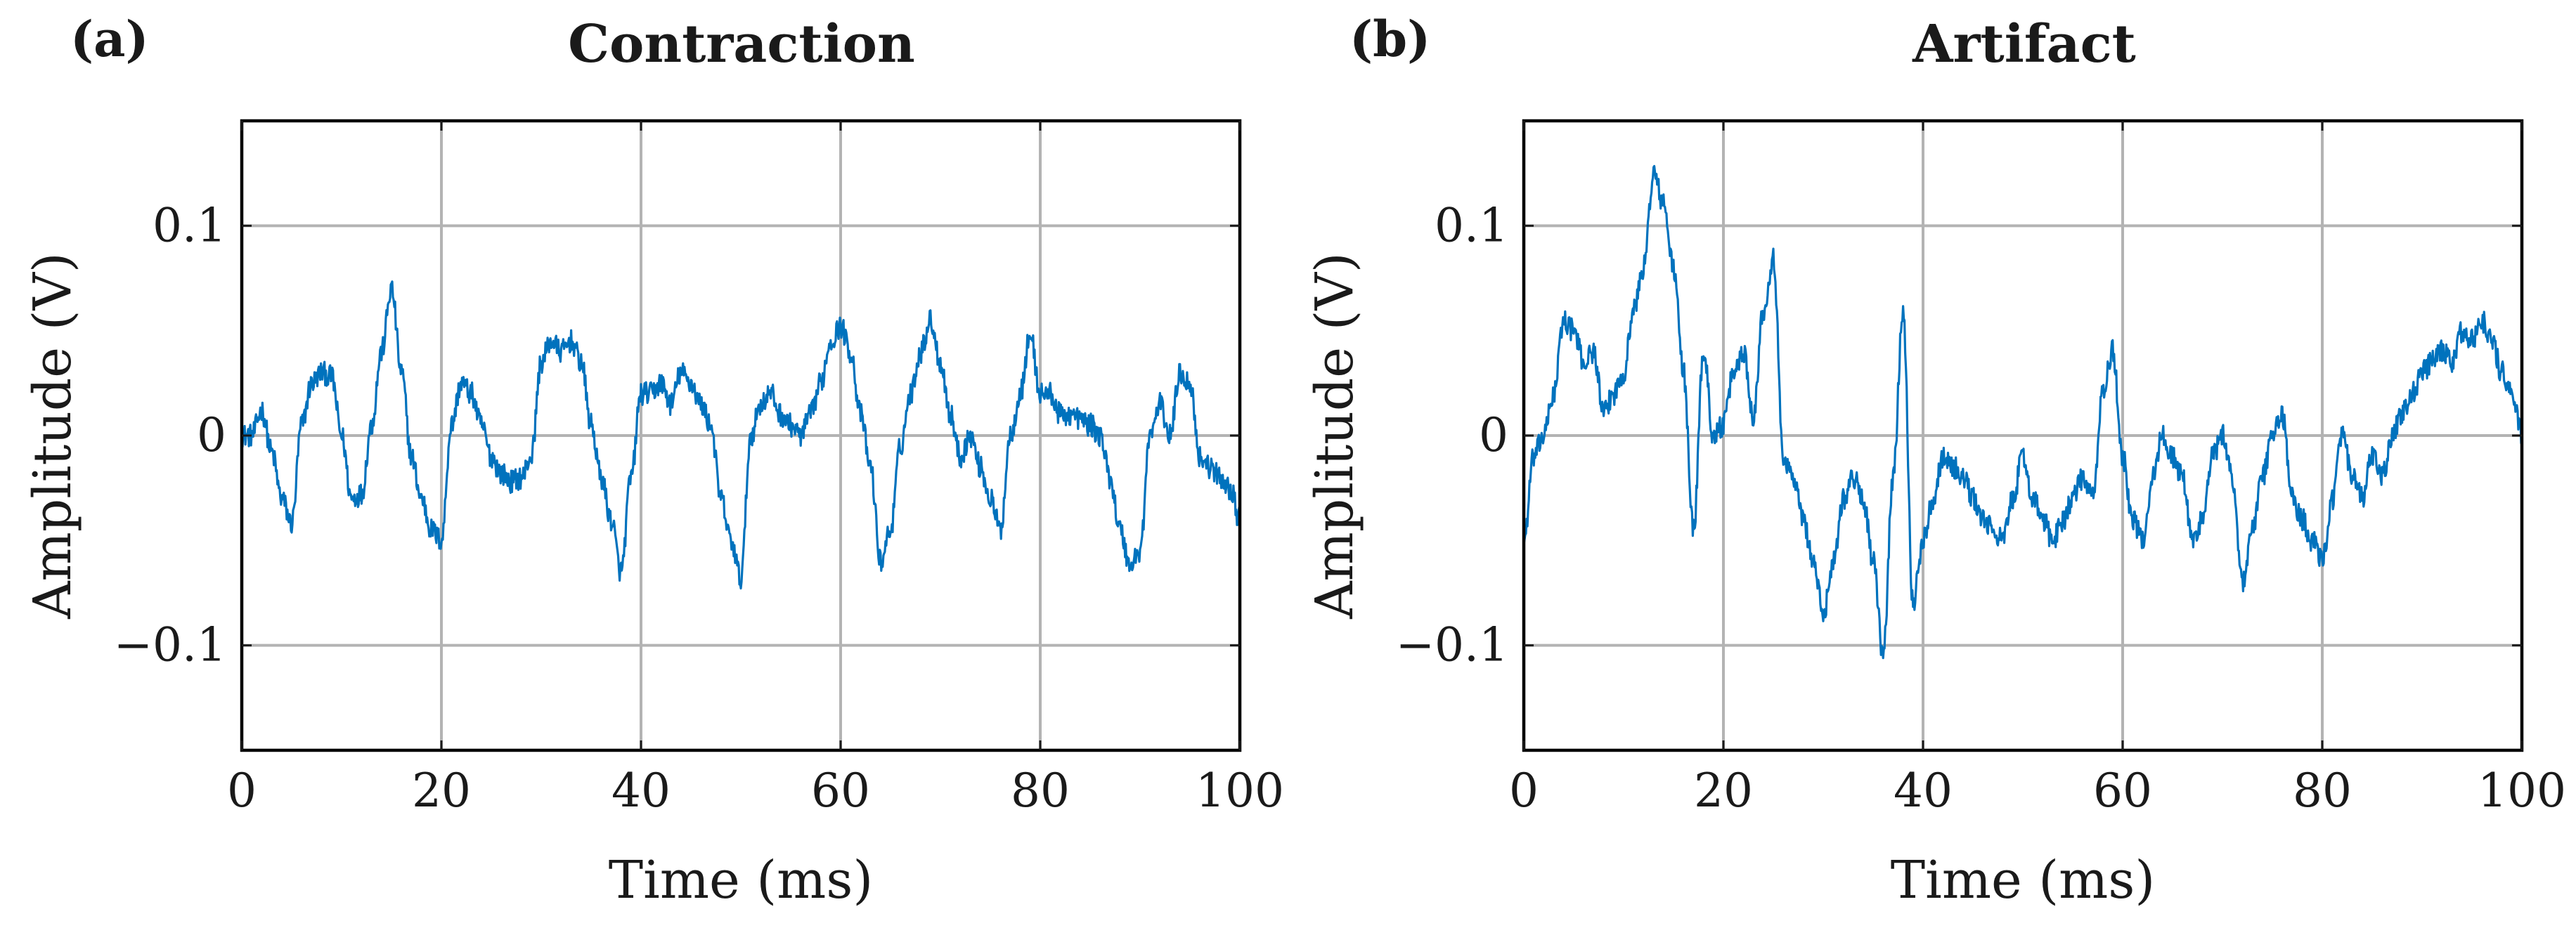  What do you see at coordinates (110, 39) in the screenshot?
I see `panel-label: (a)` at bounding box center [110, 39].